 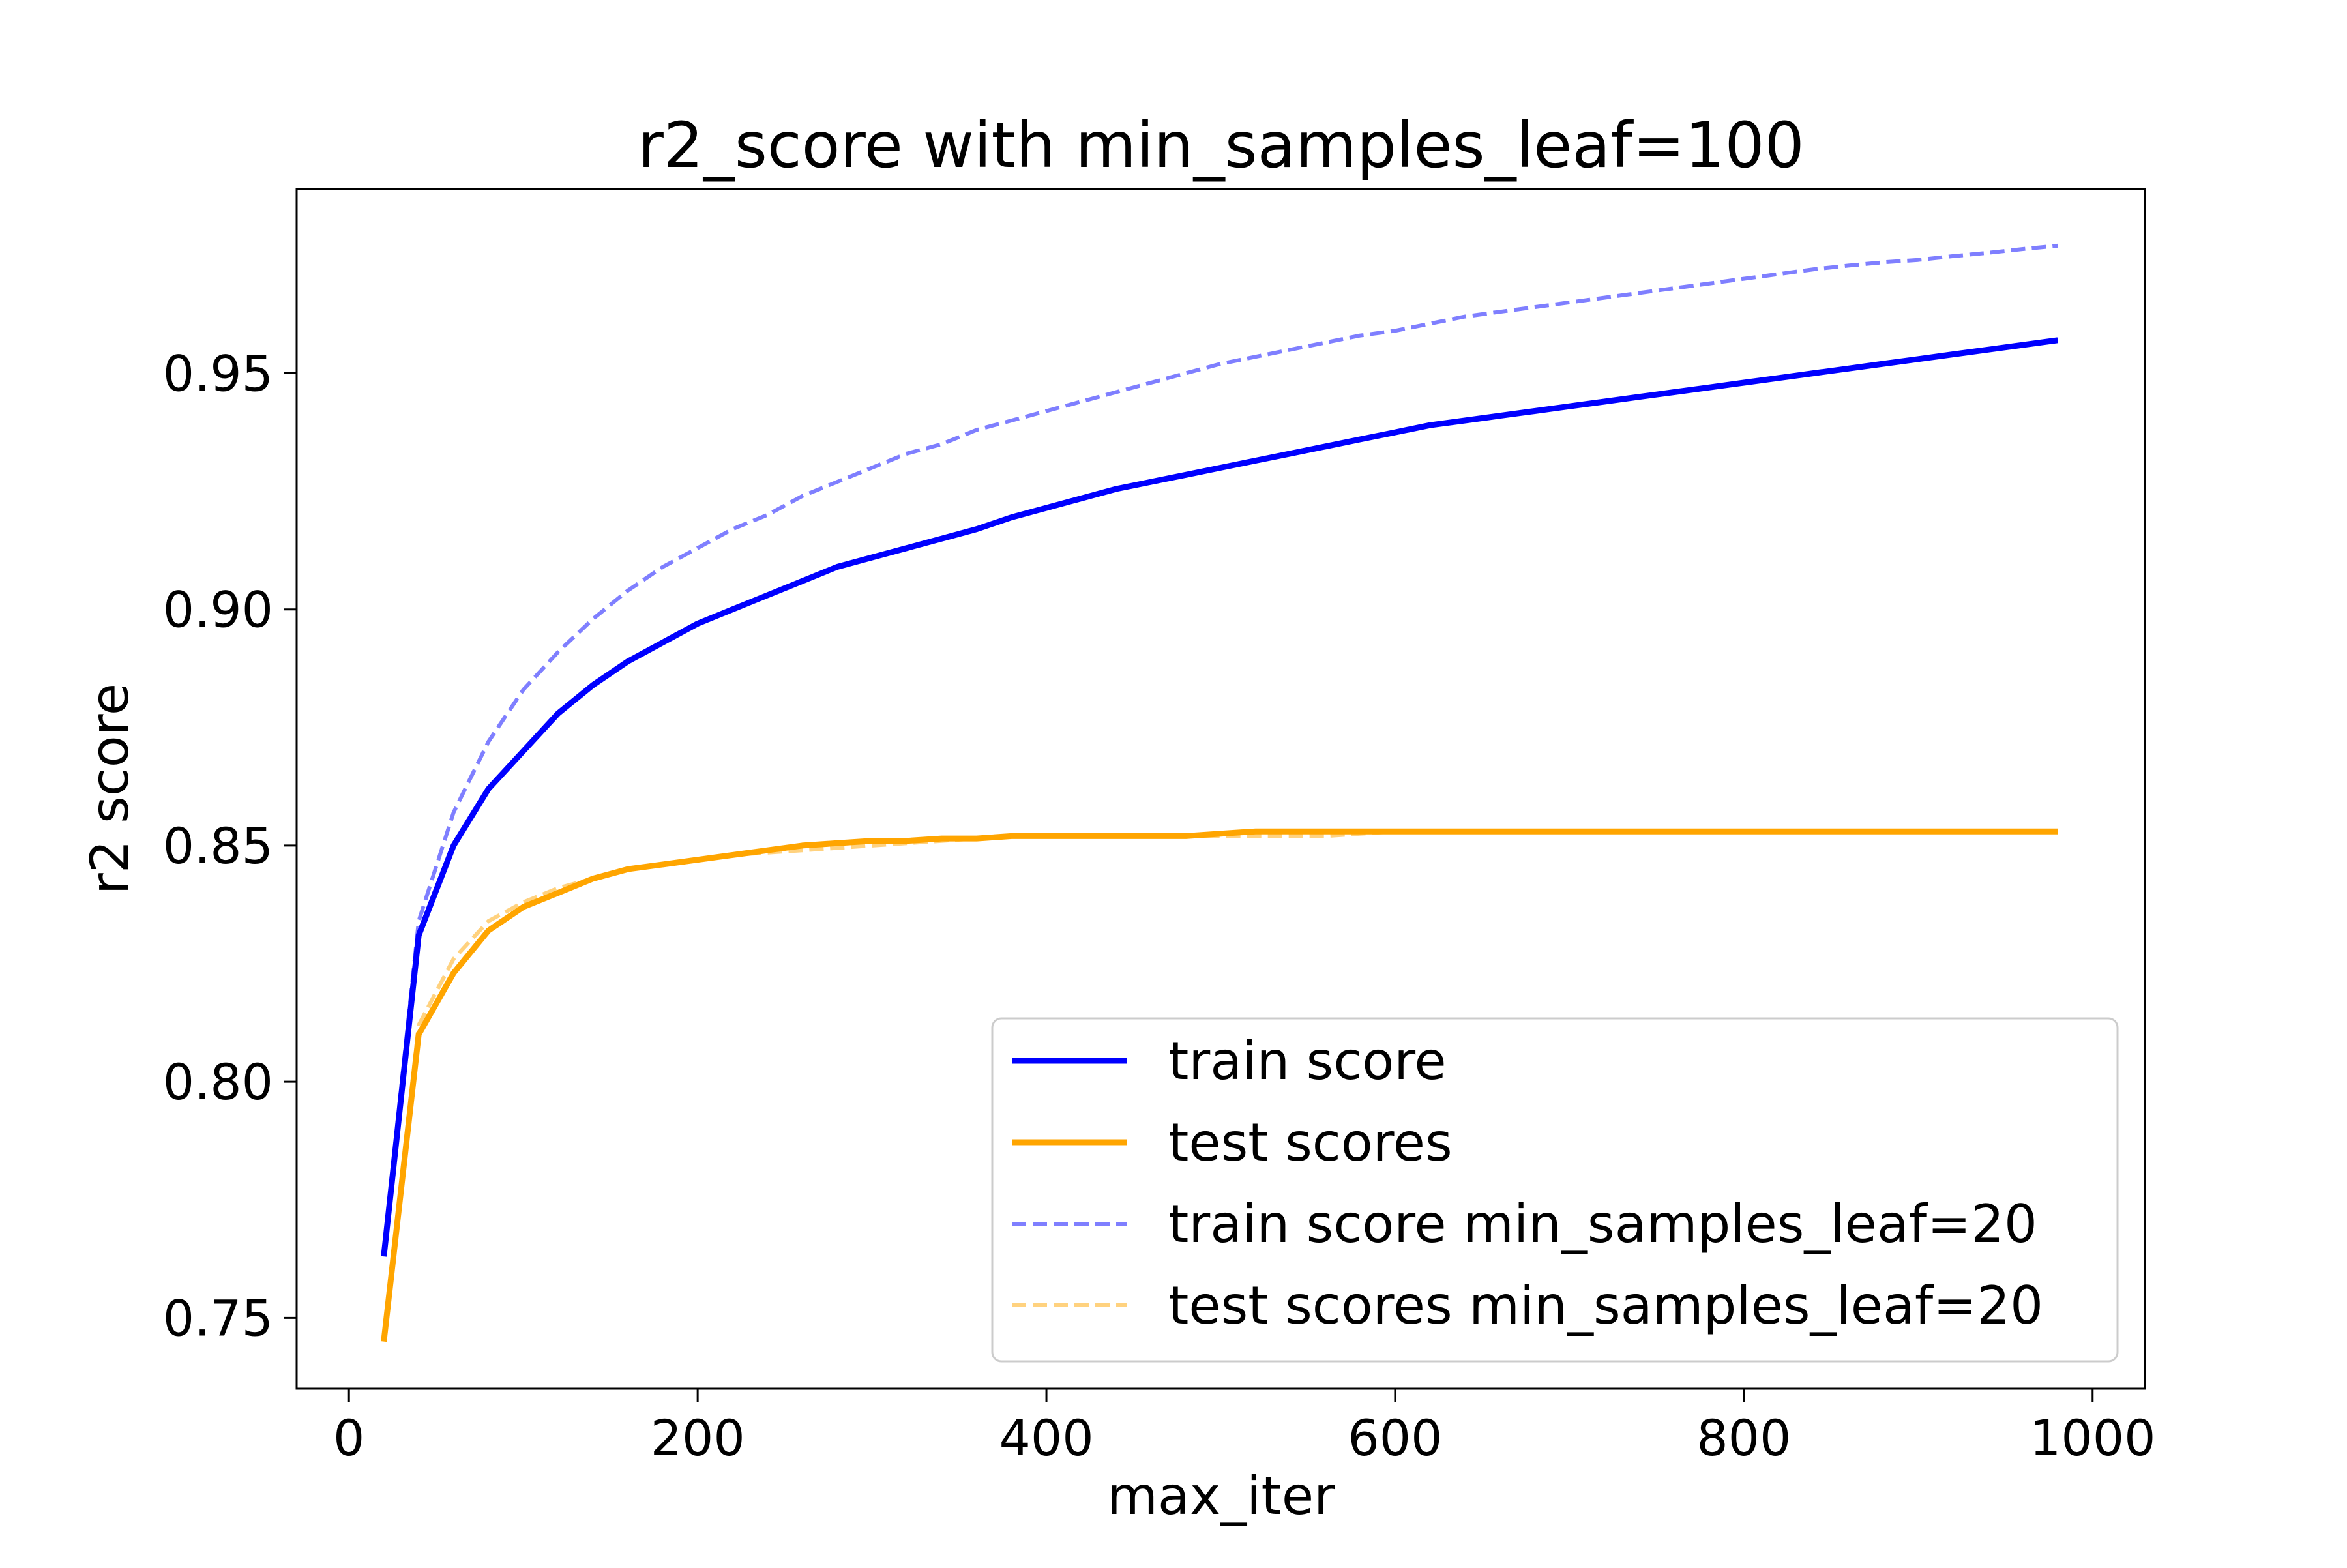 What do you see at coordinates (1395, 1438) in the screenshot?
I see `x-tick-label: 600` at bounding box center [1395, 1438].